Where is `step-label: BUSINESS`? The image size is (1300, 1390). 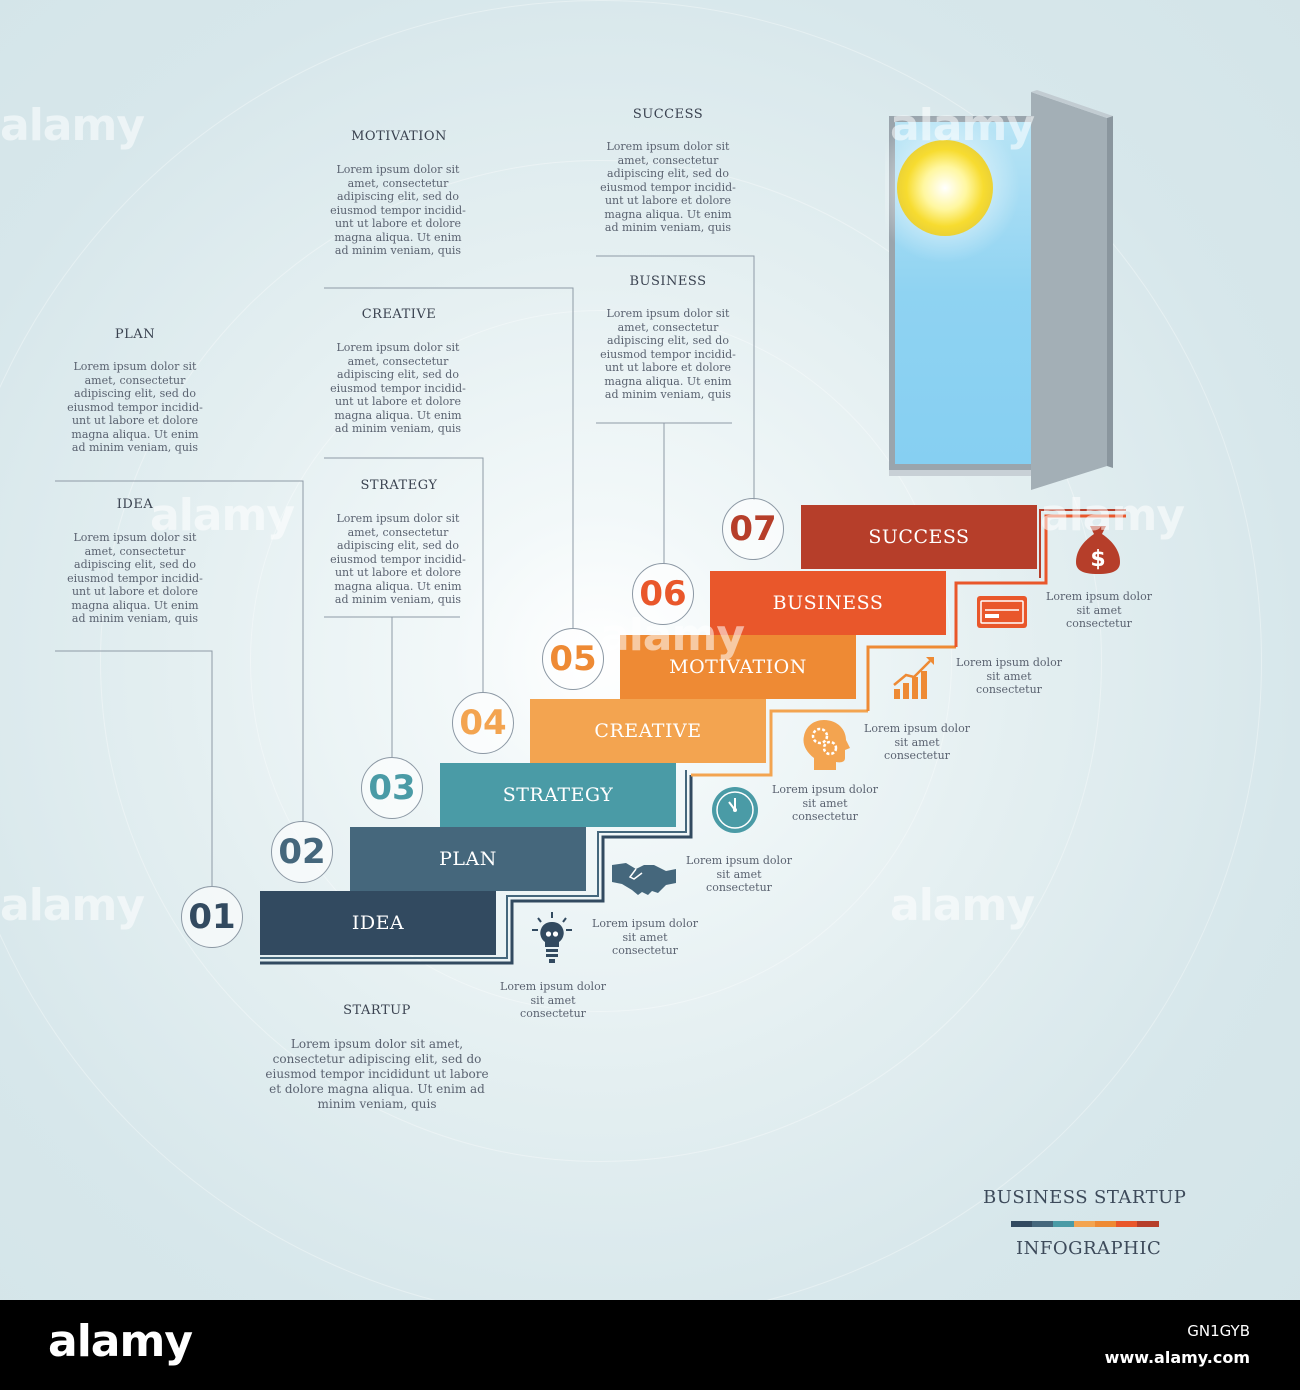 step-label: BUSINESS is located at coordinates (828, 603).